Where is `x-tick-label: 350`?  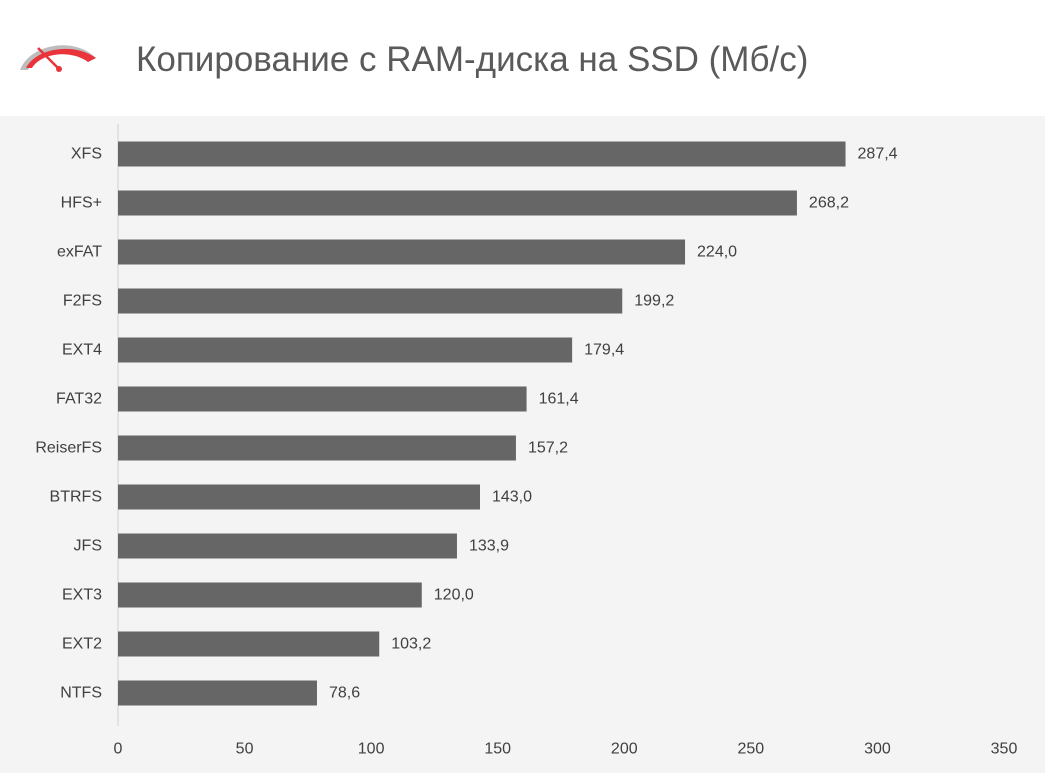 x-tick-label: 350 is located at coordinates (1004, 749).